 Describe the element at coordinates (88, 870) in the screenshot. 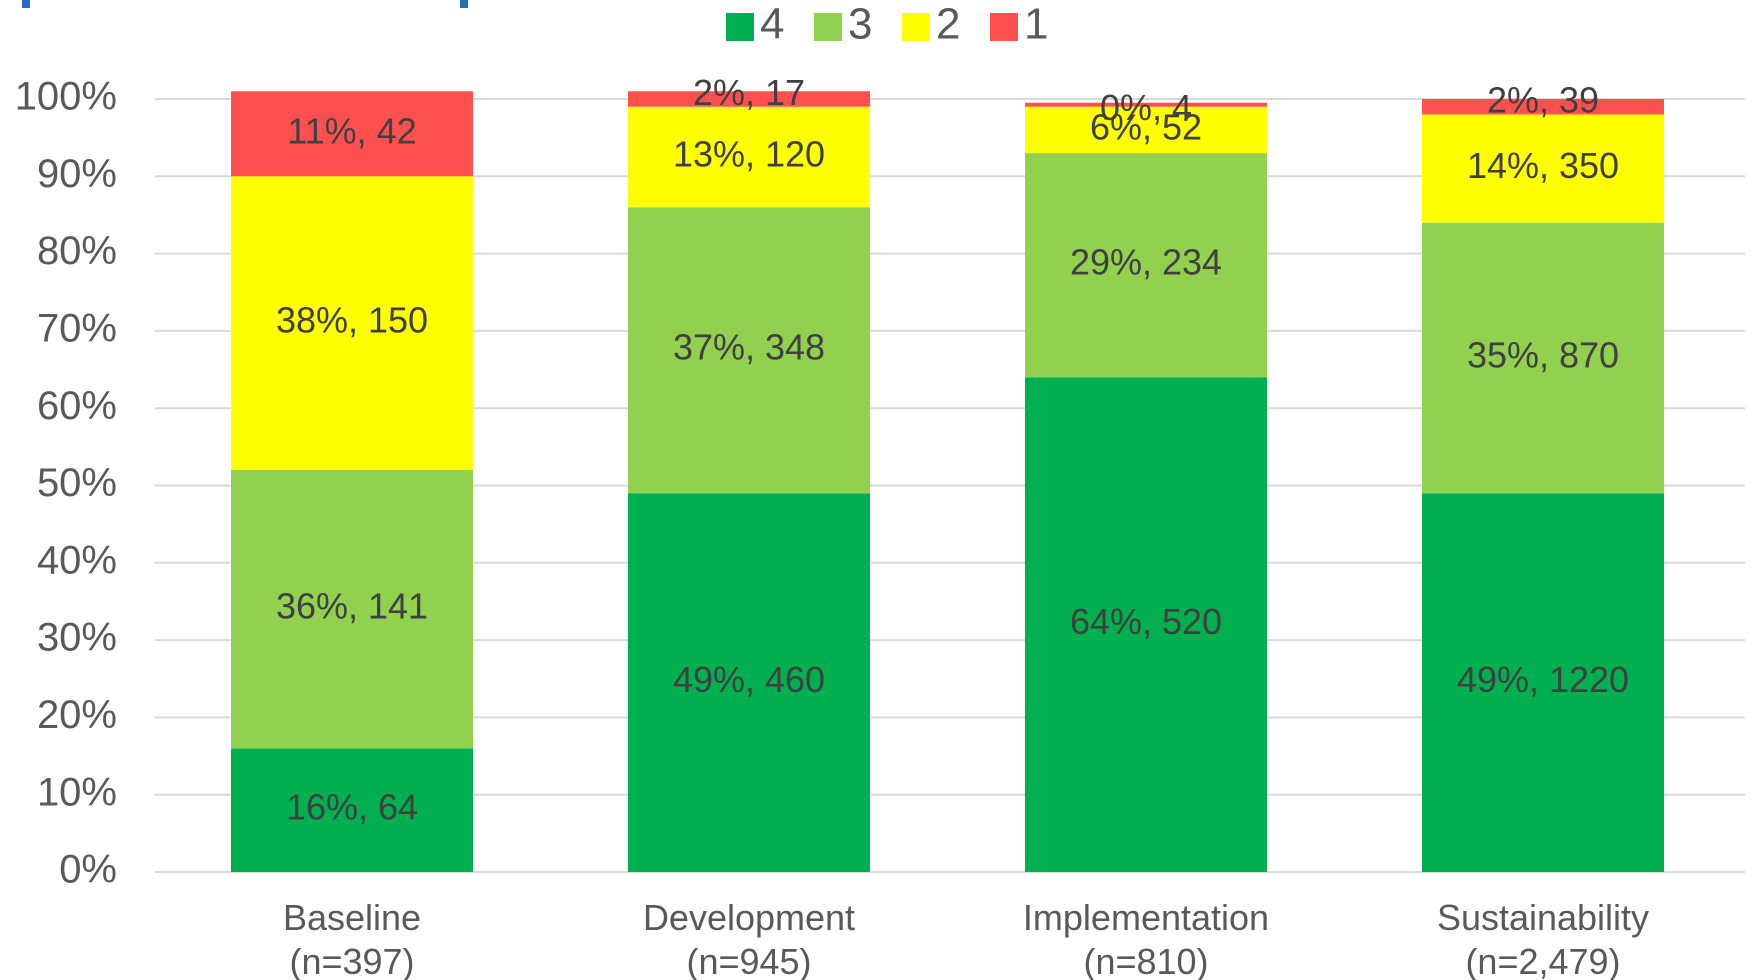

I see `y-tick-label: 0%` at that location.